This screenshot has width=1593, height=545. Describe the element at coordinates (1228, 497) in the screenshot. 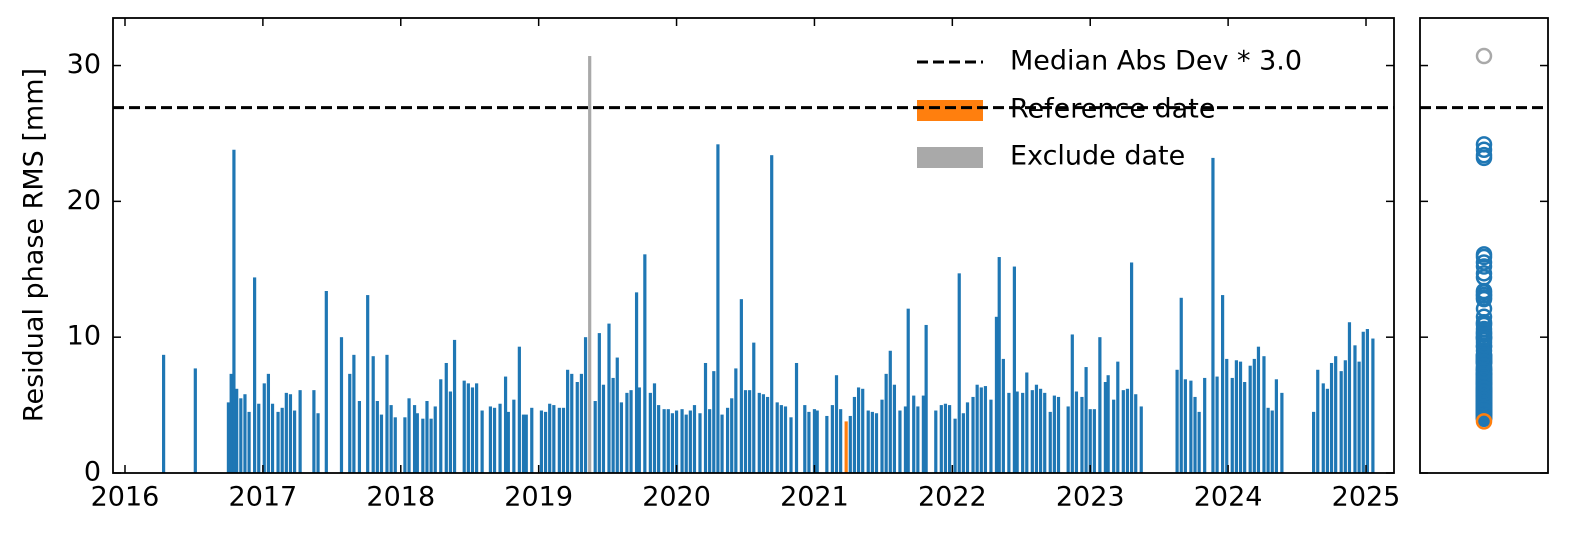

I see `x-tick-label: 2024` at that location.